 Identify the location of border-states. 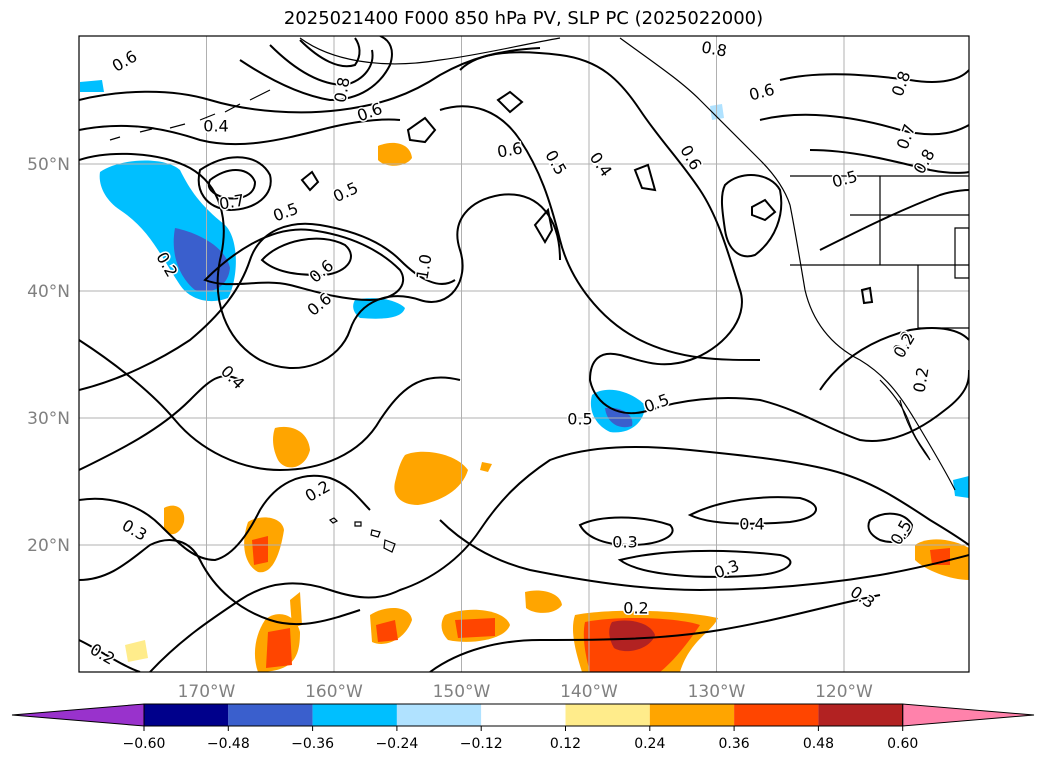
(879, 252).